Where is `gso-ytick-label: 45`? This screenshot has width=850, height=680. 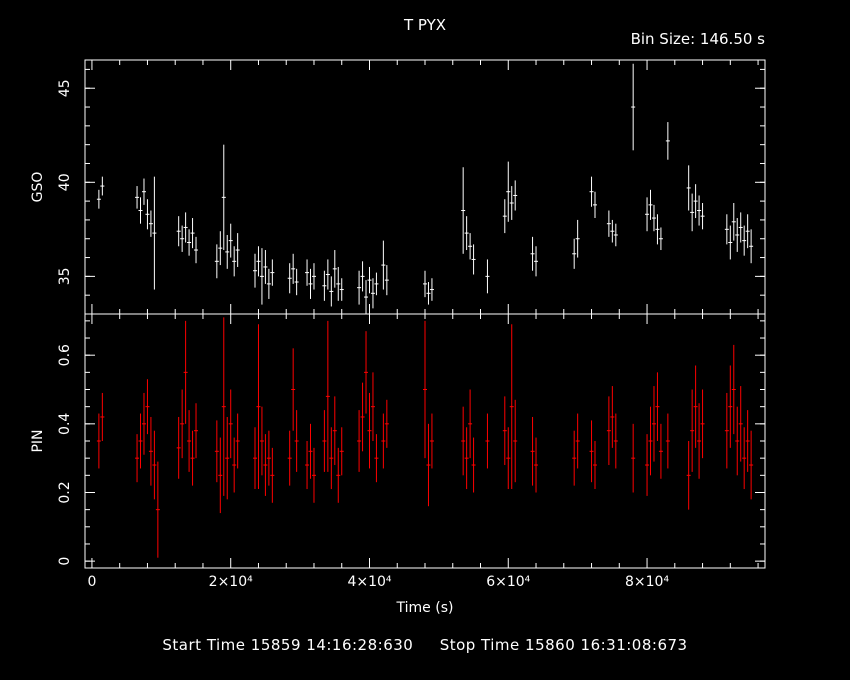 gso-ytick-label: 45 is located at coordinates (65, 88).